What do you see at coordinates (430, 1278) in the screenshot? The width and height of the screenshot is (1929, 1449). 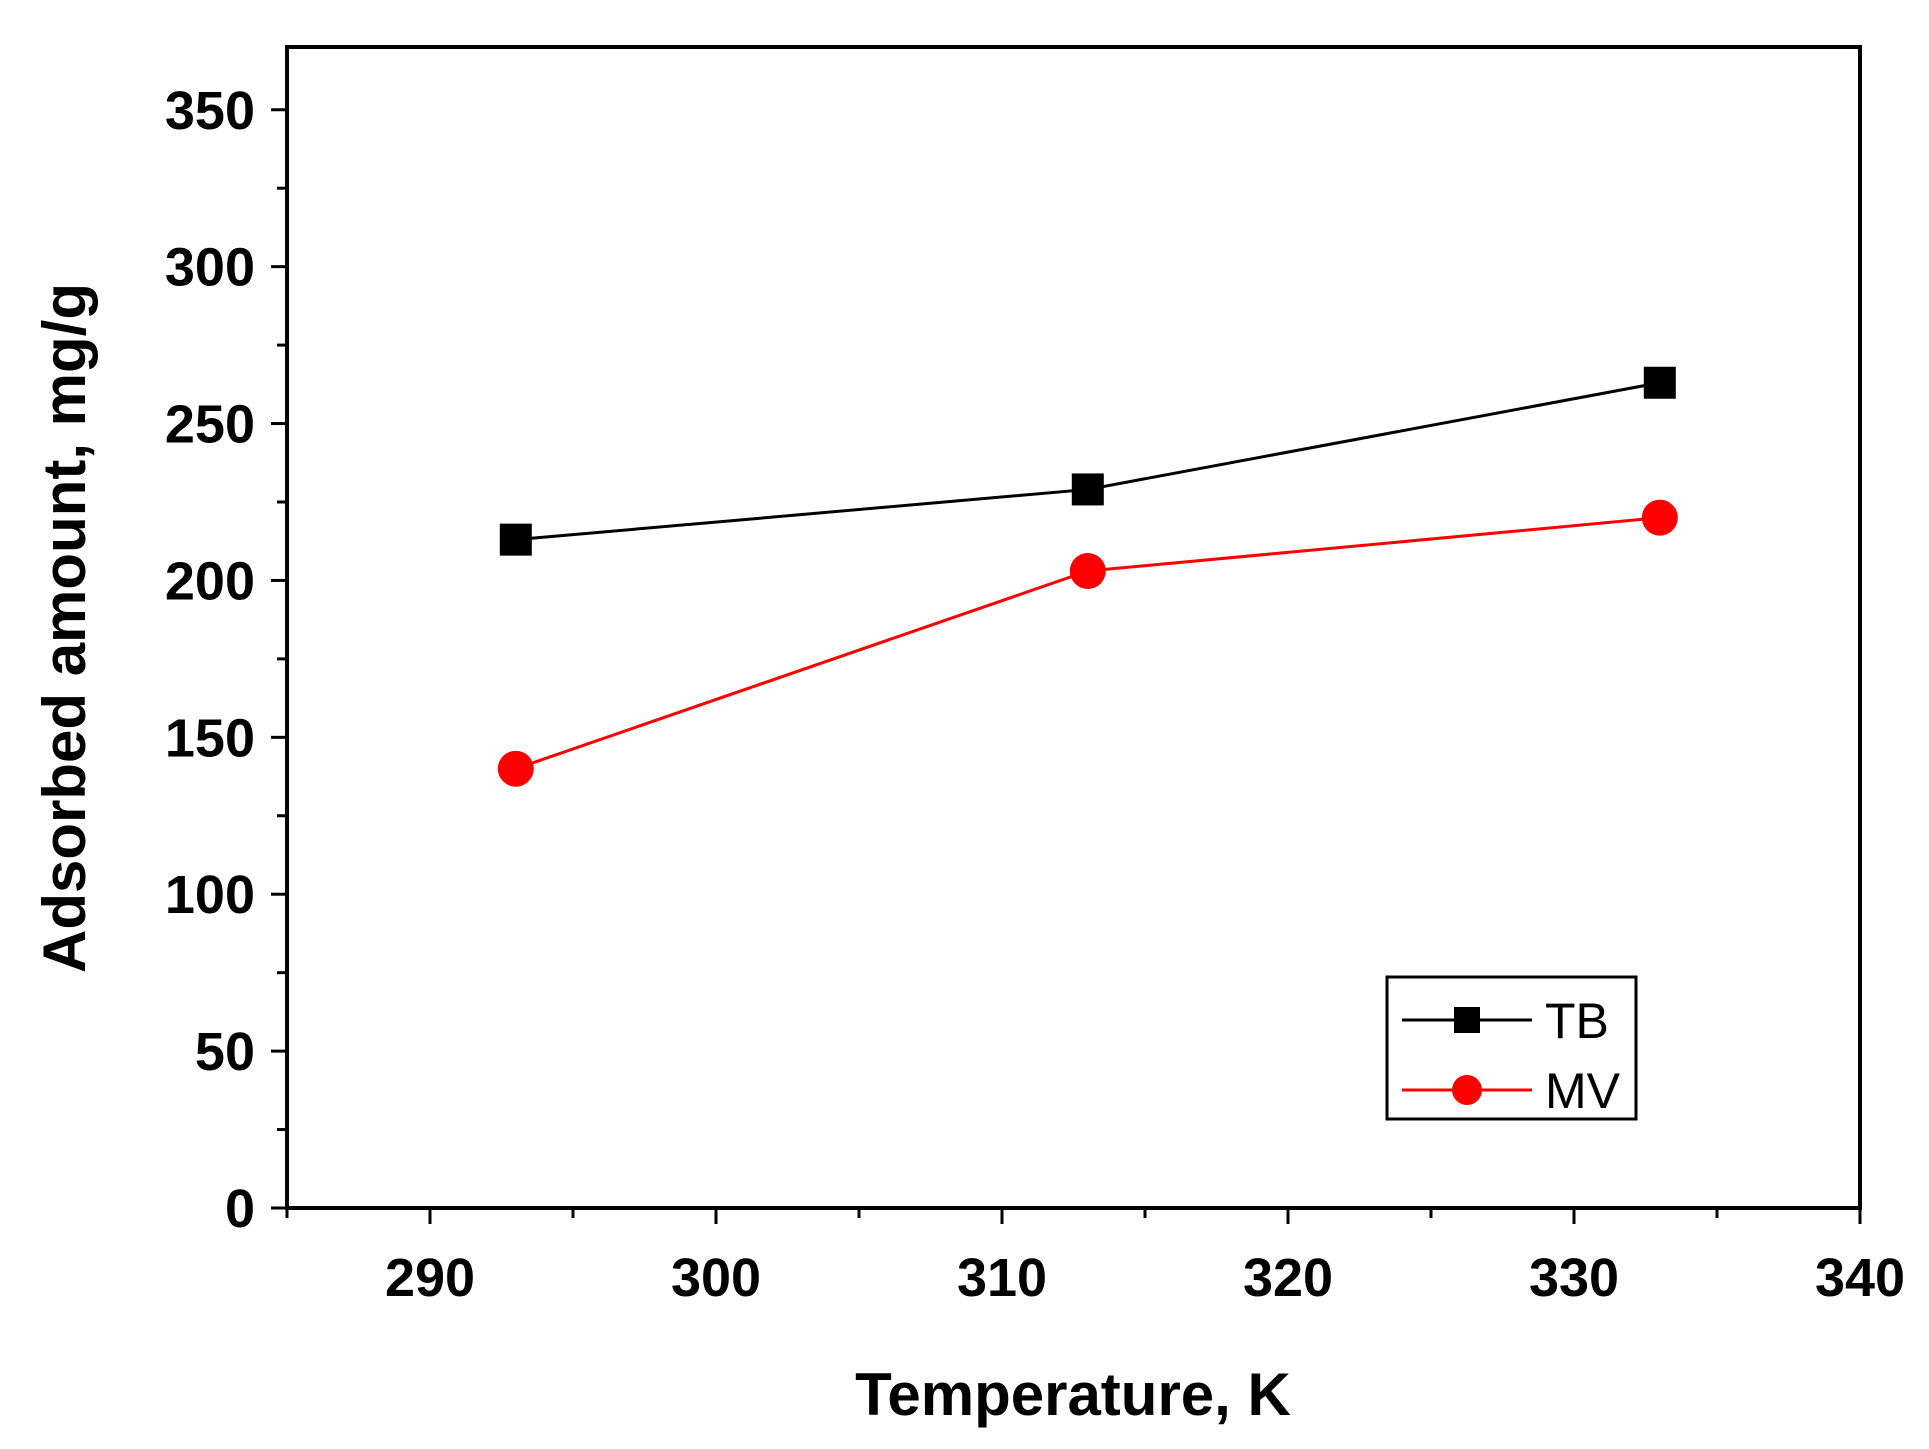 I see `x-tick-label: 290` at bounding box center [430, 1278].